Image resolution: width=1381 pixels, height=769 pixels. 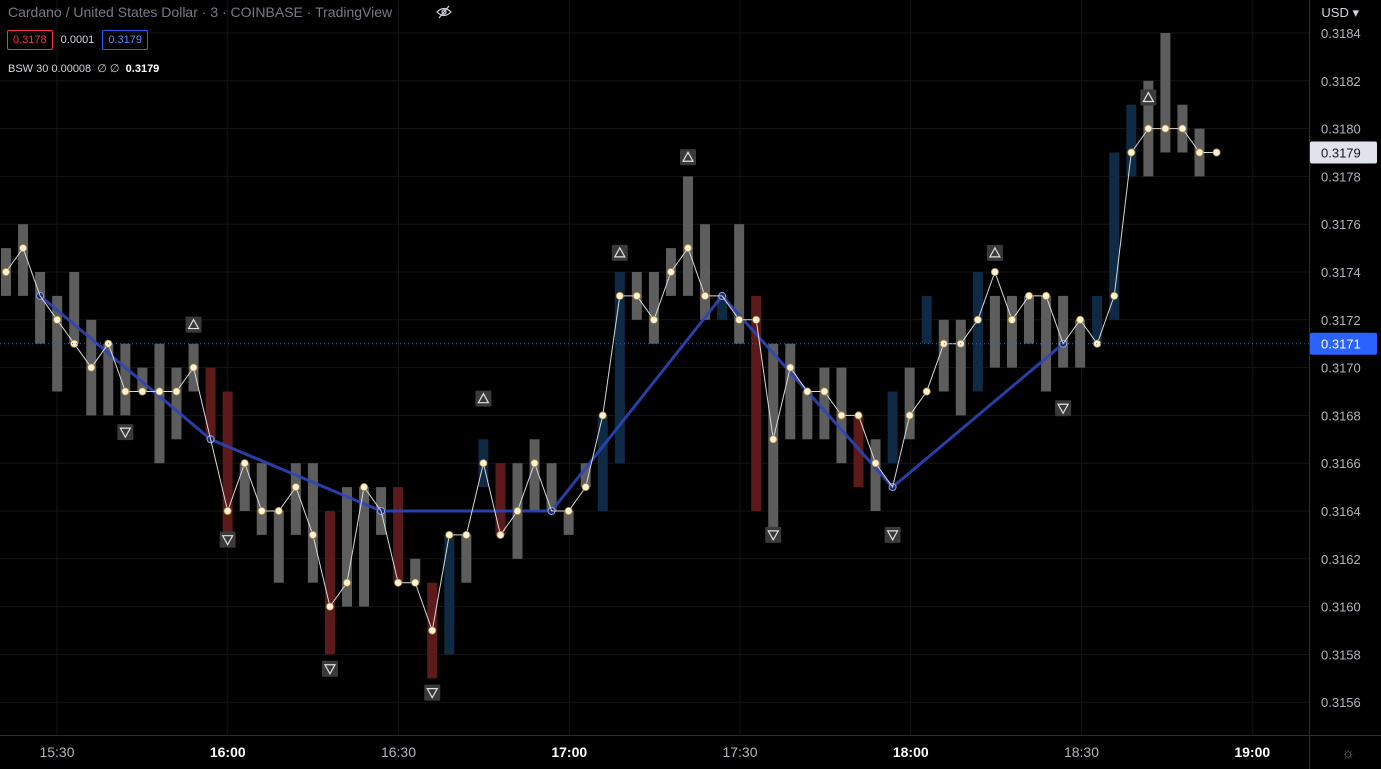 I want to click on y-tick-label: 0.3182, so click(x=1341, y=81).